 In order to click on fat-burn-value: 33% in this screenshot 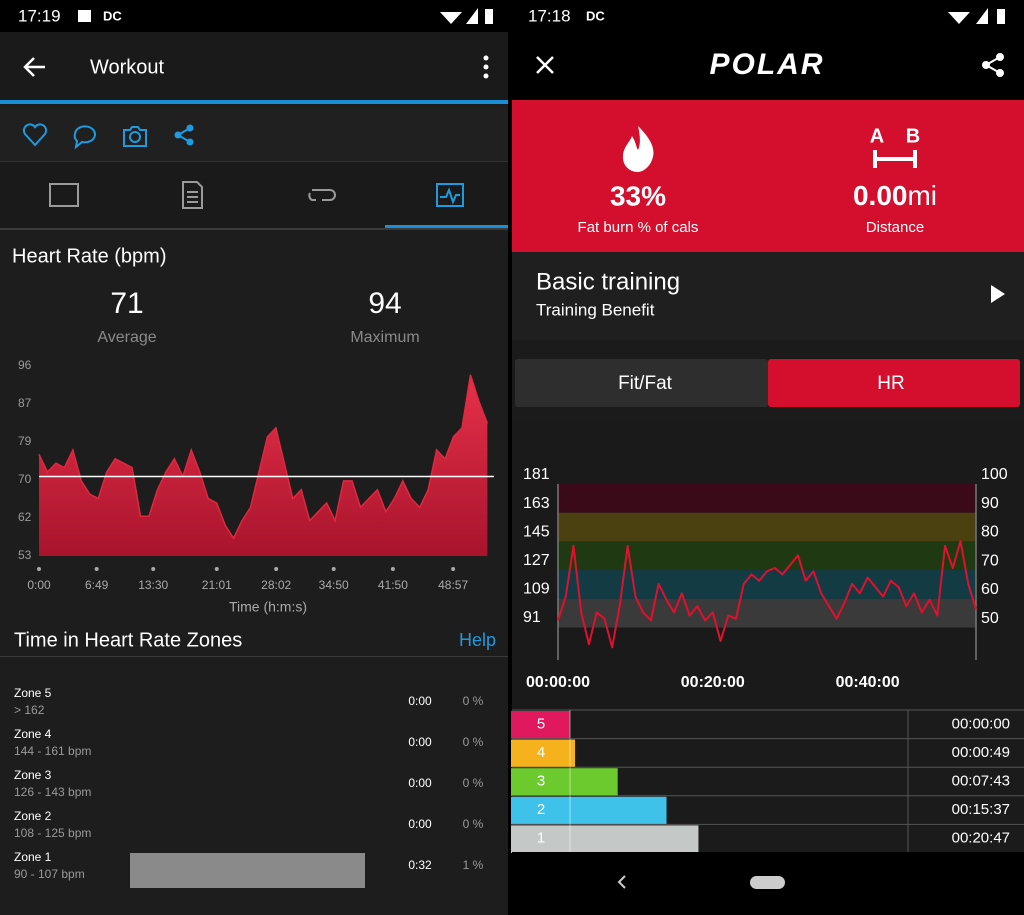, I will do `click(638, 195)`.